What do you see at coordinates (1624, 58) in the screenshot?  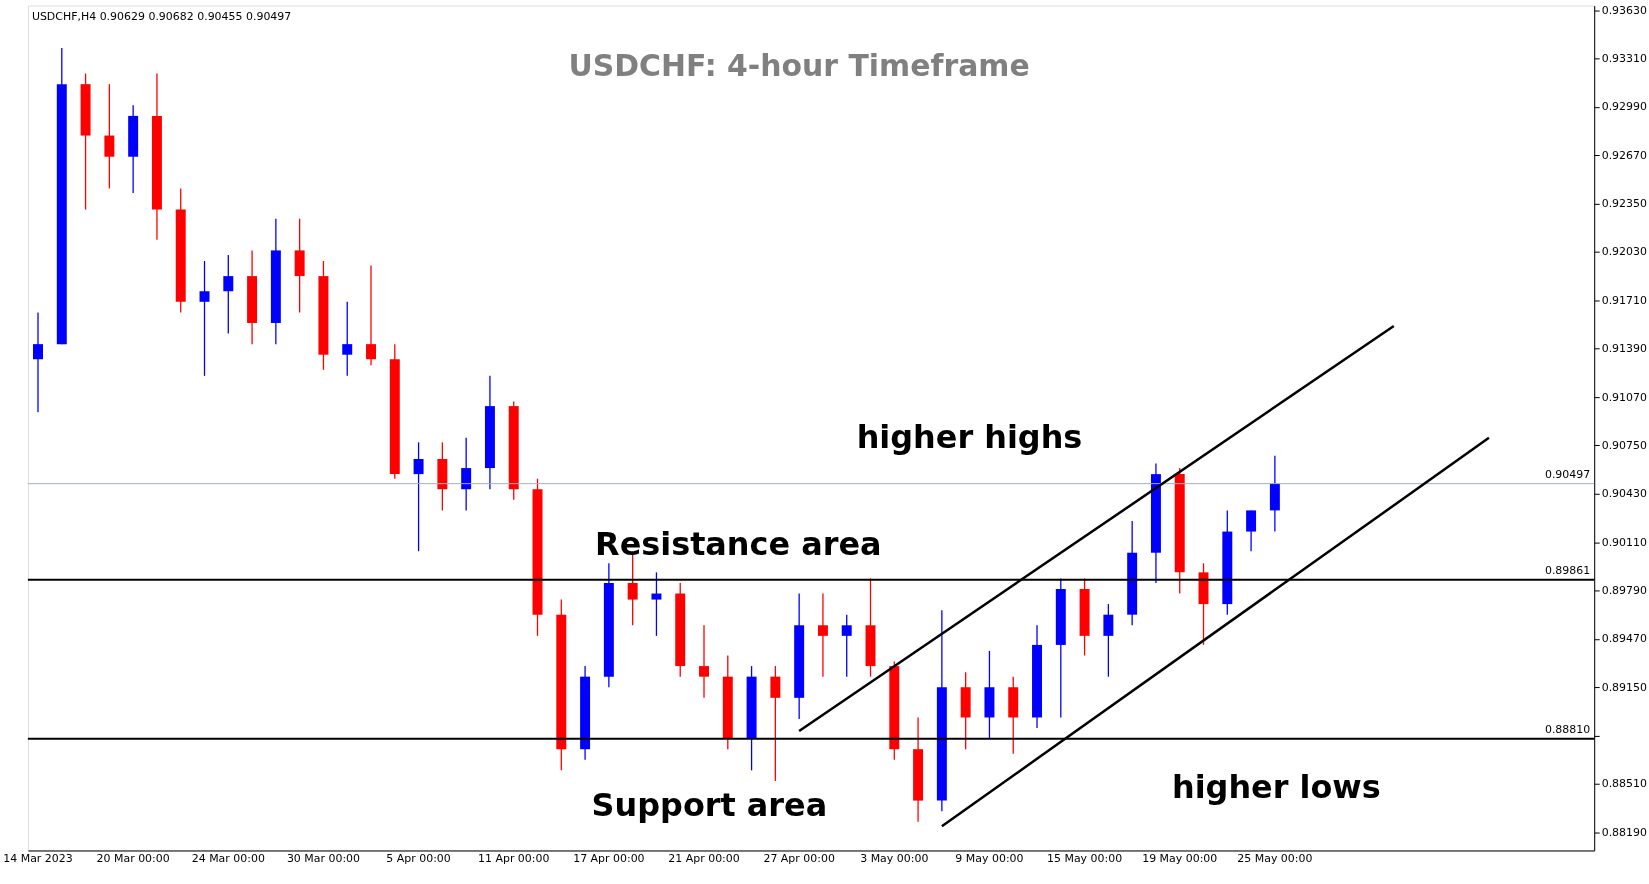 I see `y-tick-label: 0.93310` at bounding box center [1624, 58].